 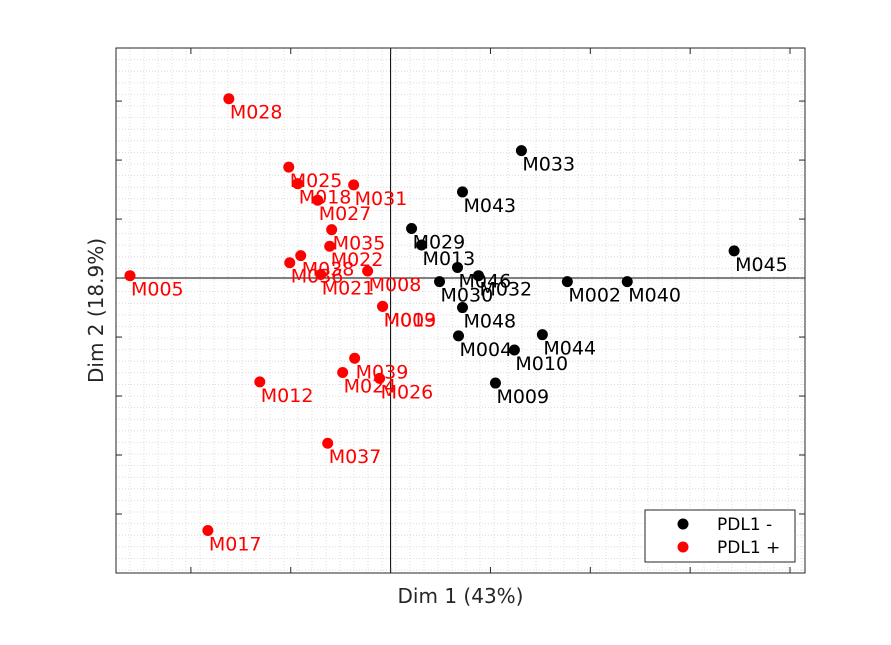 What do you see at coordinates (761, 265) in the screenshot?
I see `data-label: M045` at bounding box center [761, 265].